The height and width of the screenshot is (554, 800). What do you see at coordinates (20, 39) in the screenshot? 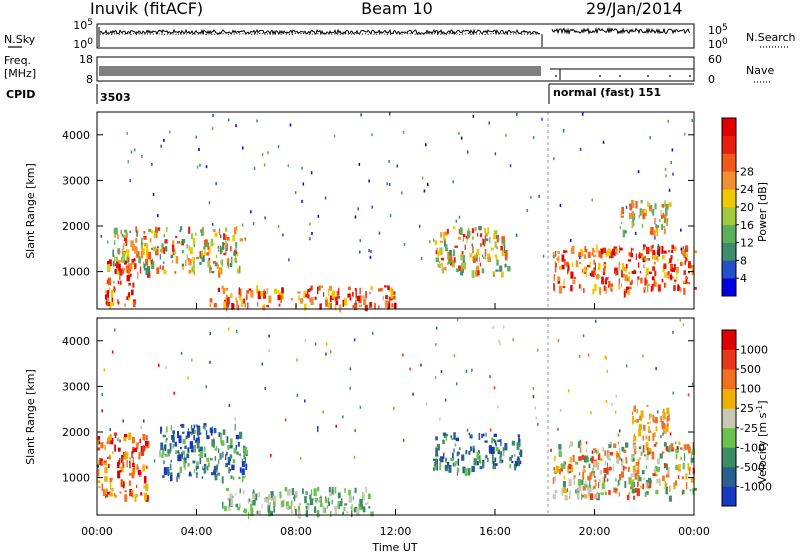
I see `nsky-label: N.Sky` at bounding box center [20, 39].